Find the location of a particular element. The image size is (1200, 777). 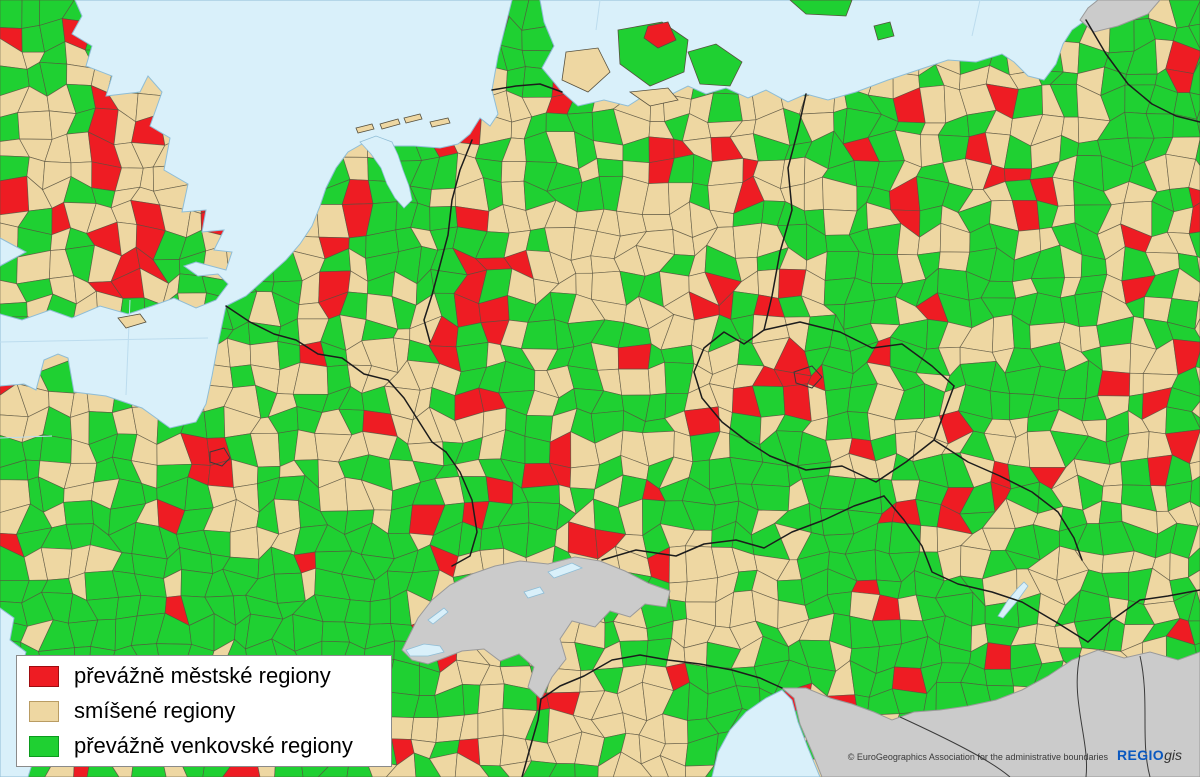

border-cz-pl is located at coordinates (859, 354).